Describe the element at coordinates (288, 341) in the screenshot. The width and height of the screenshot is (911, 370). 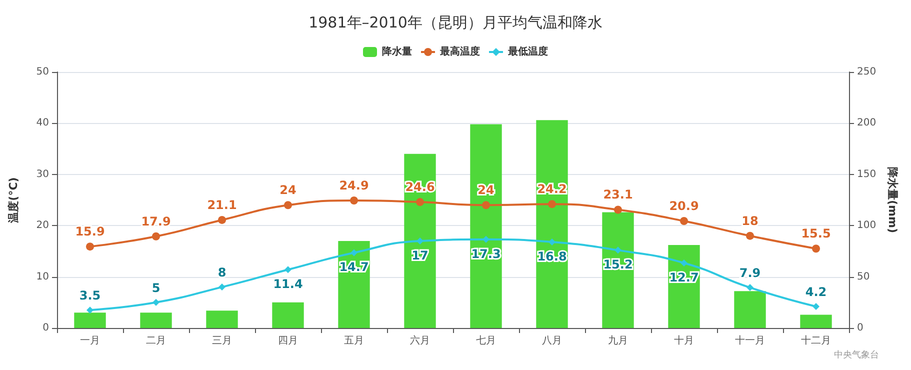
I see `x-tick-label: 四月` at that location.